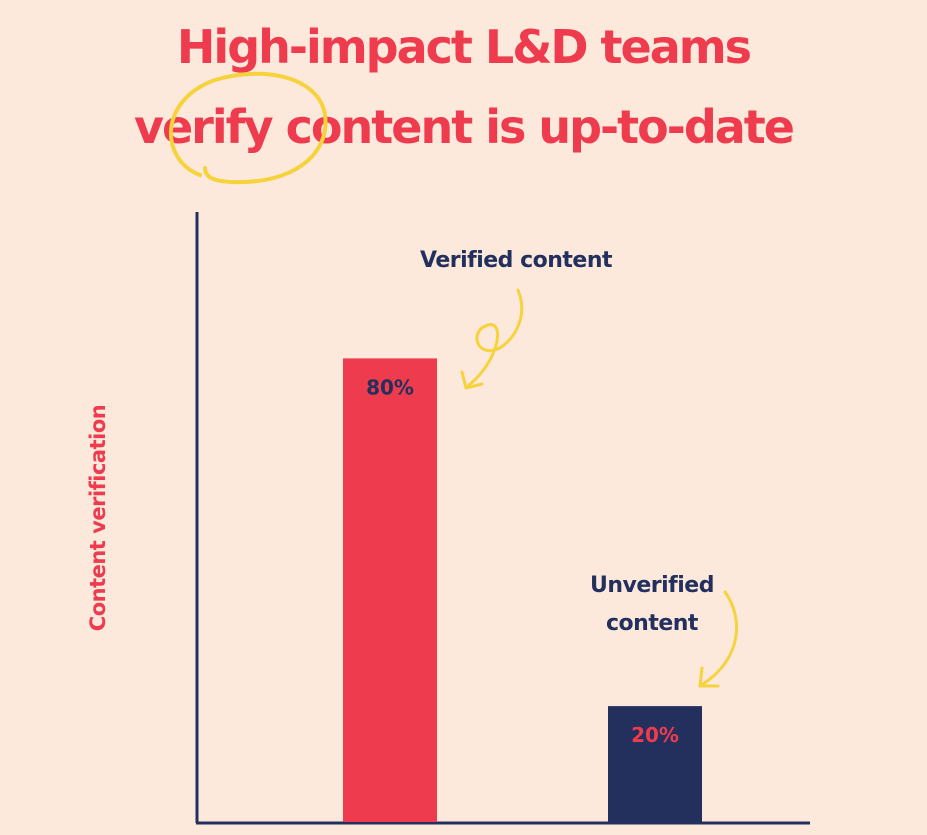 This screenshot has height=835, width=927. I want to click on unverified-callout-line-1: Unverified, so click(652, 585).